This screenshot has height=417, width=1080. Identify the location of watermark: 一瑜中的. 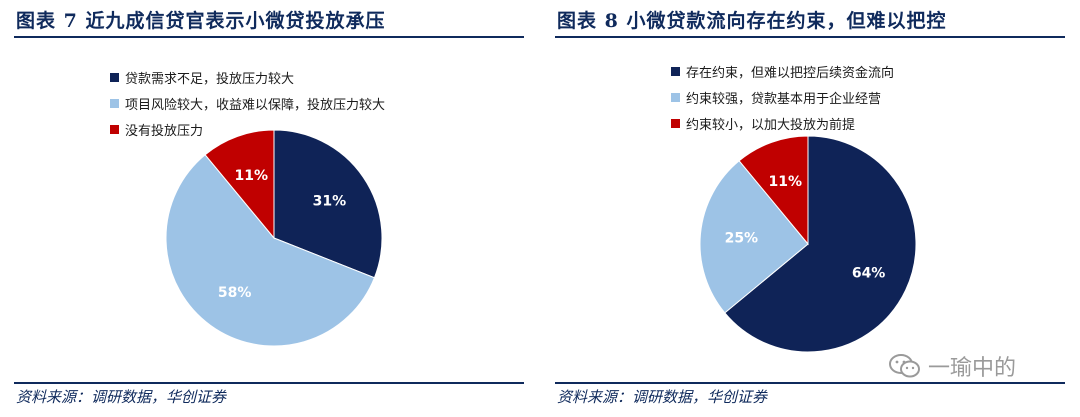
(952, 366).